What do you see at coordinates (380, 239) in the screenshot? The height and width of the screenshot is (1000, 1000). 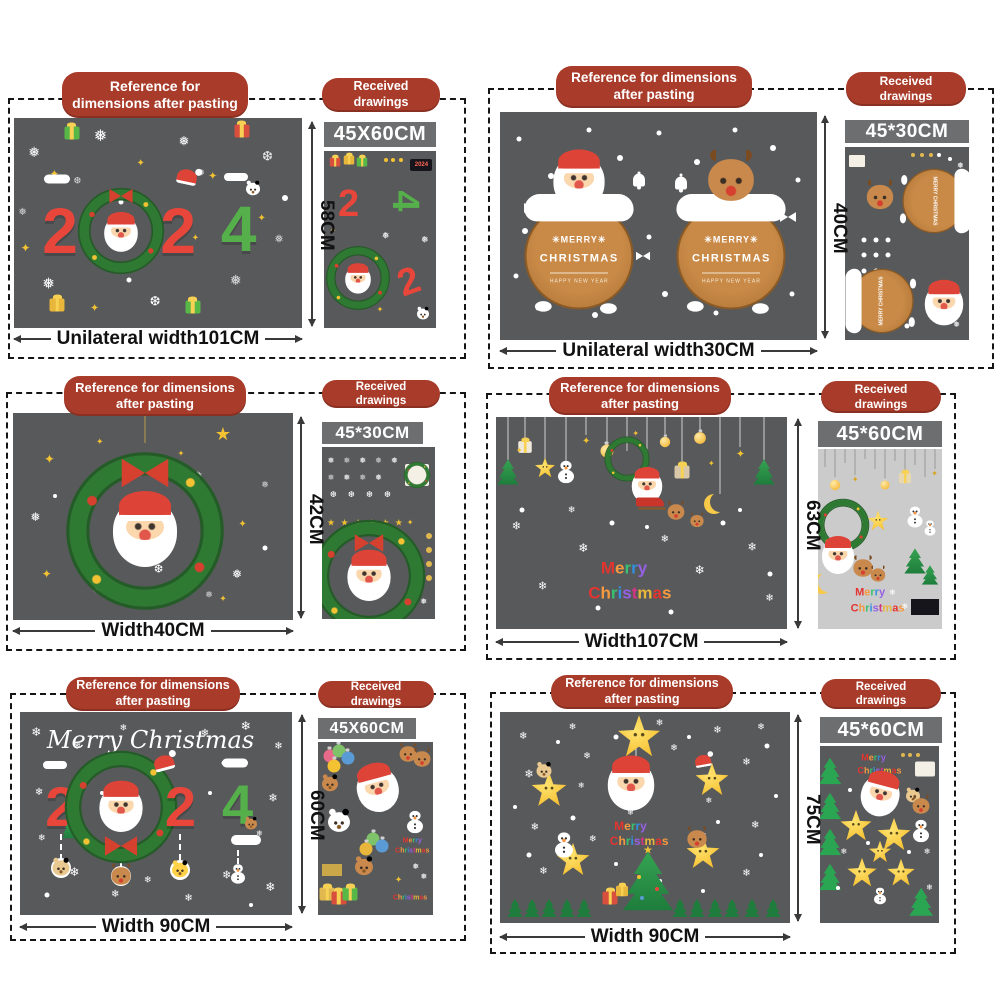 I see `received-drawing-thumbnail: 2024 2 4 ❅ ✦ ❅ 2 ✦` at bounding box center [380, 239].